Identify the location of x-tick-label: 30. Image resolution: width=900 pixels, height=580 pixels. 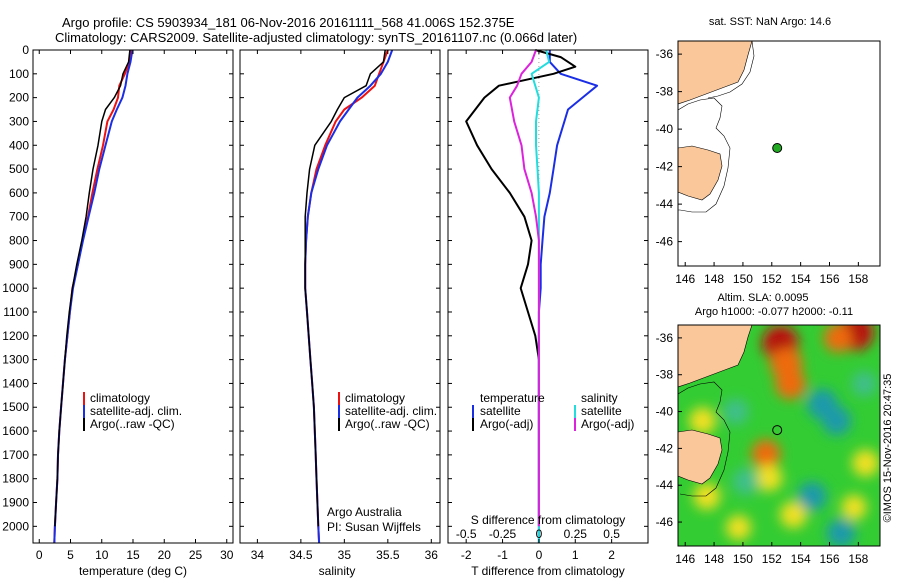
(227, 555).